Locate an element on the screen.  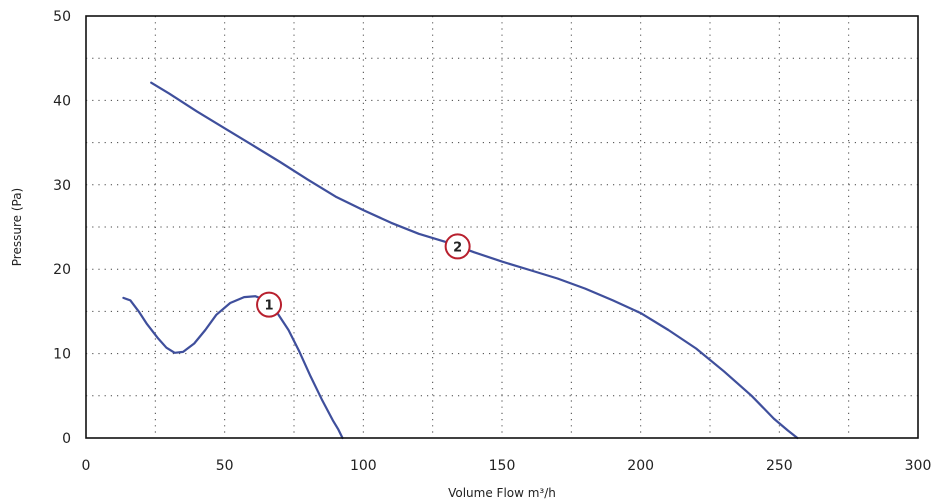
x-tick-label: 300 is located at coordinates (918, 466).